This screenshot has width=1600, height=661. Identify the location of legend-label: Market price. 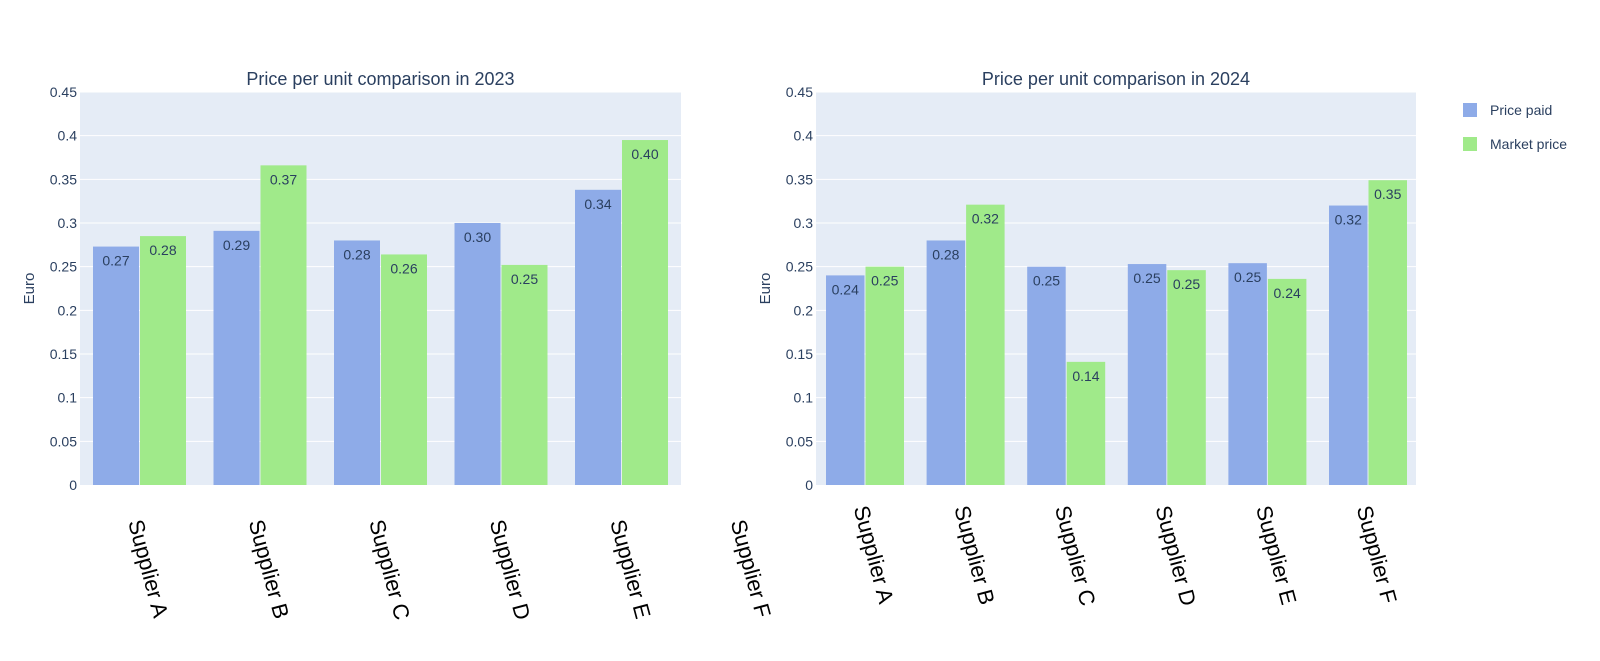
(1528, 144).